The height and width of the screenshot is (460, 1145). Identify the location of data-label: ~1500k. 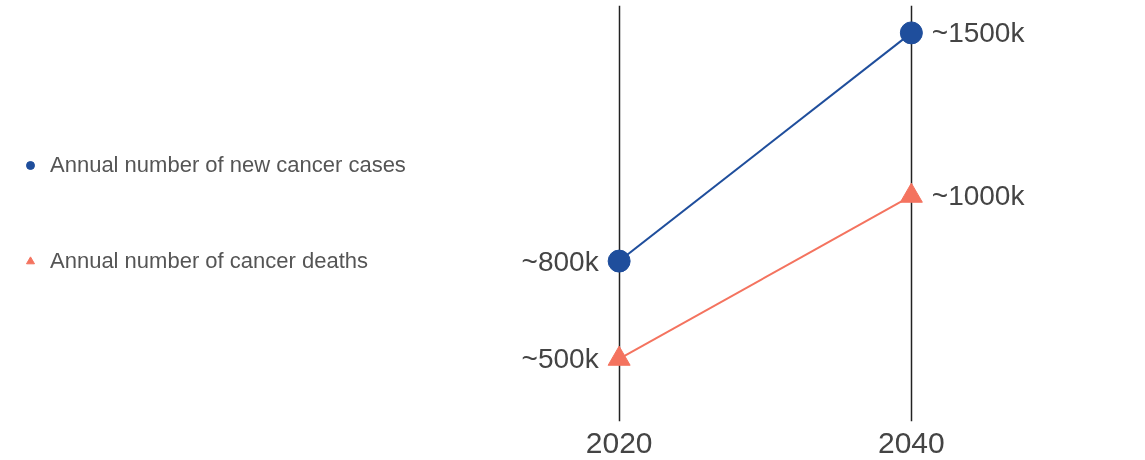
(978, 33).